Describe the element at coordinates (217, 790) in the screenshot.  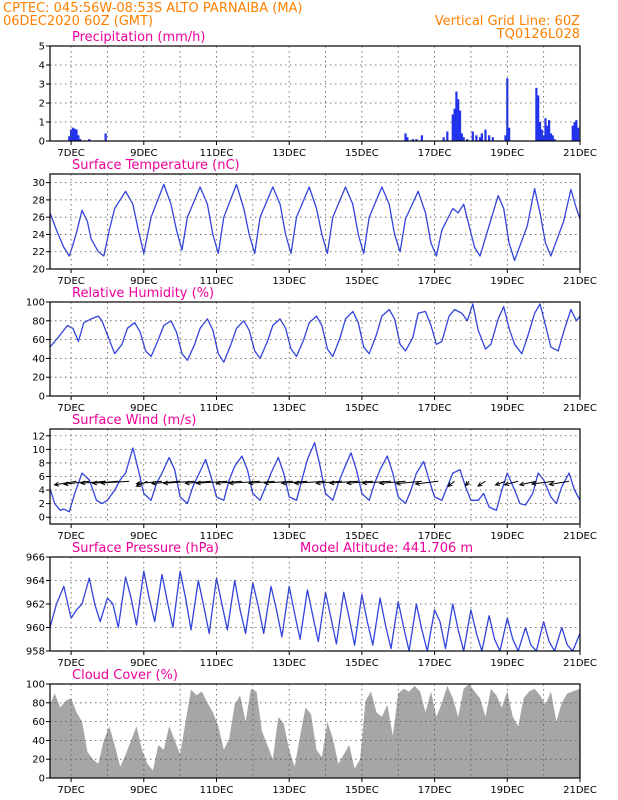
I see `cloud-xtick-label: 11DEC` at that location.